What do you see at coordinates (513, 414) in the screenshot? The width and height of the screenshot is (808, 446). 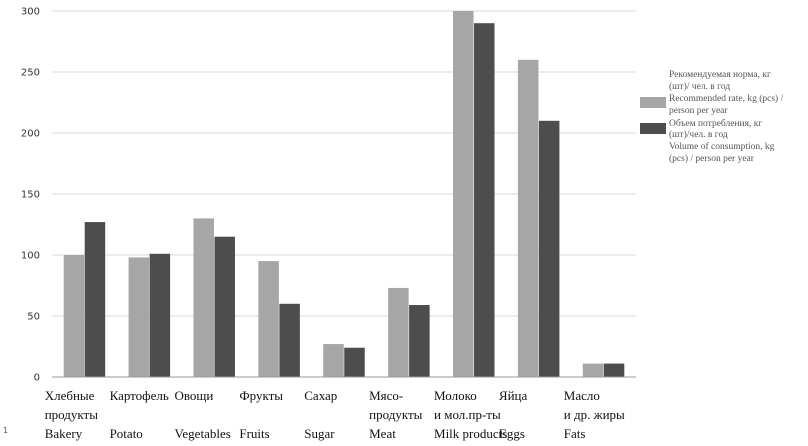 I see `category-label: Яйца Eggs` at bounding box center [513, 414].